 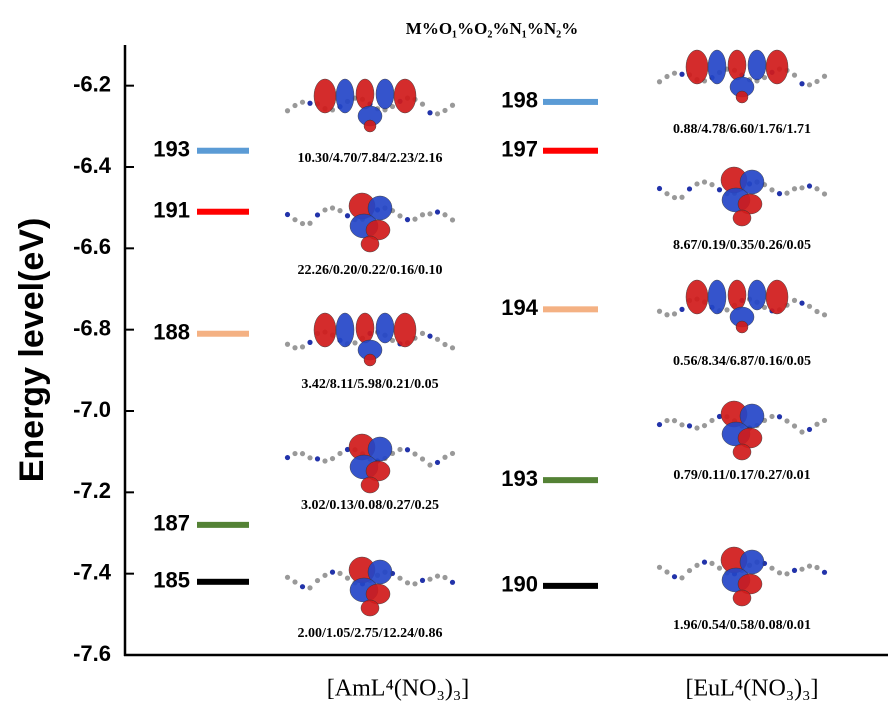 I want to click on composition-label: 8.67/0.19/0.35/0.26/0.05, so click(x=742, y=245).